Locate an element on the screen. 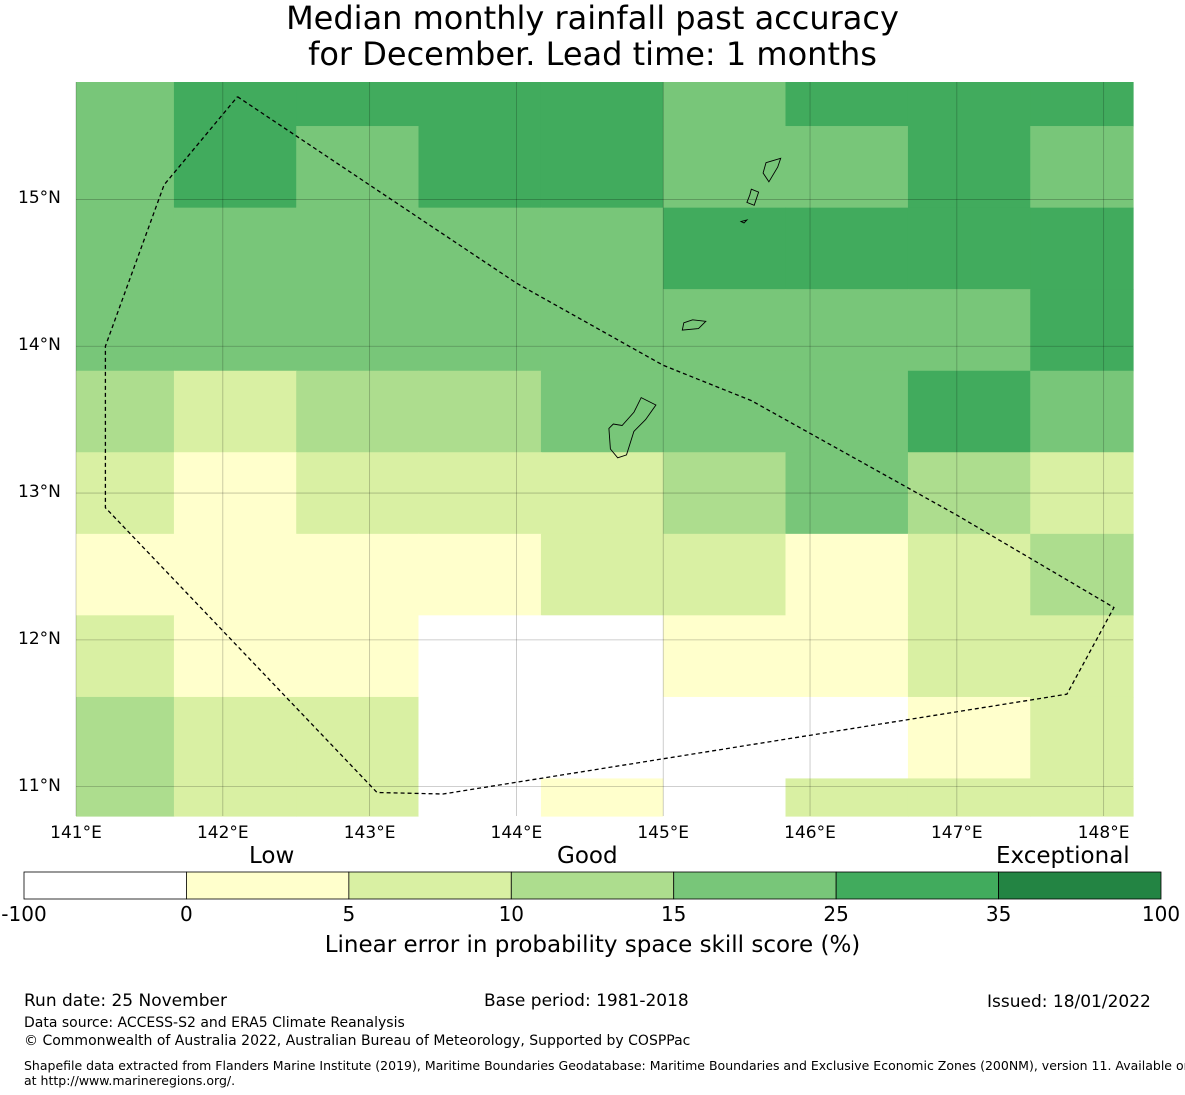 This screenshot has width=1185, height=1095. colorbar-tick-label: 5 is located at coordinates (349, 914).